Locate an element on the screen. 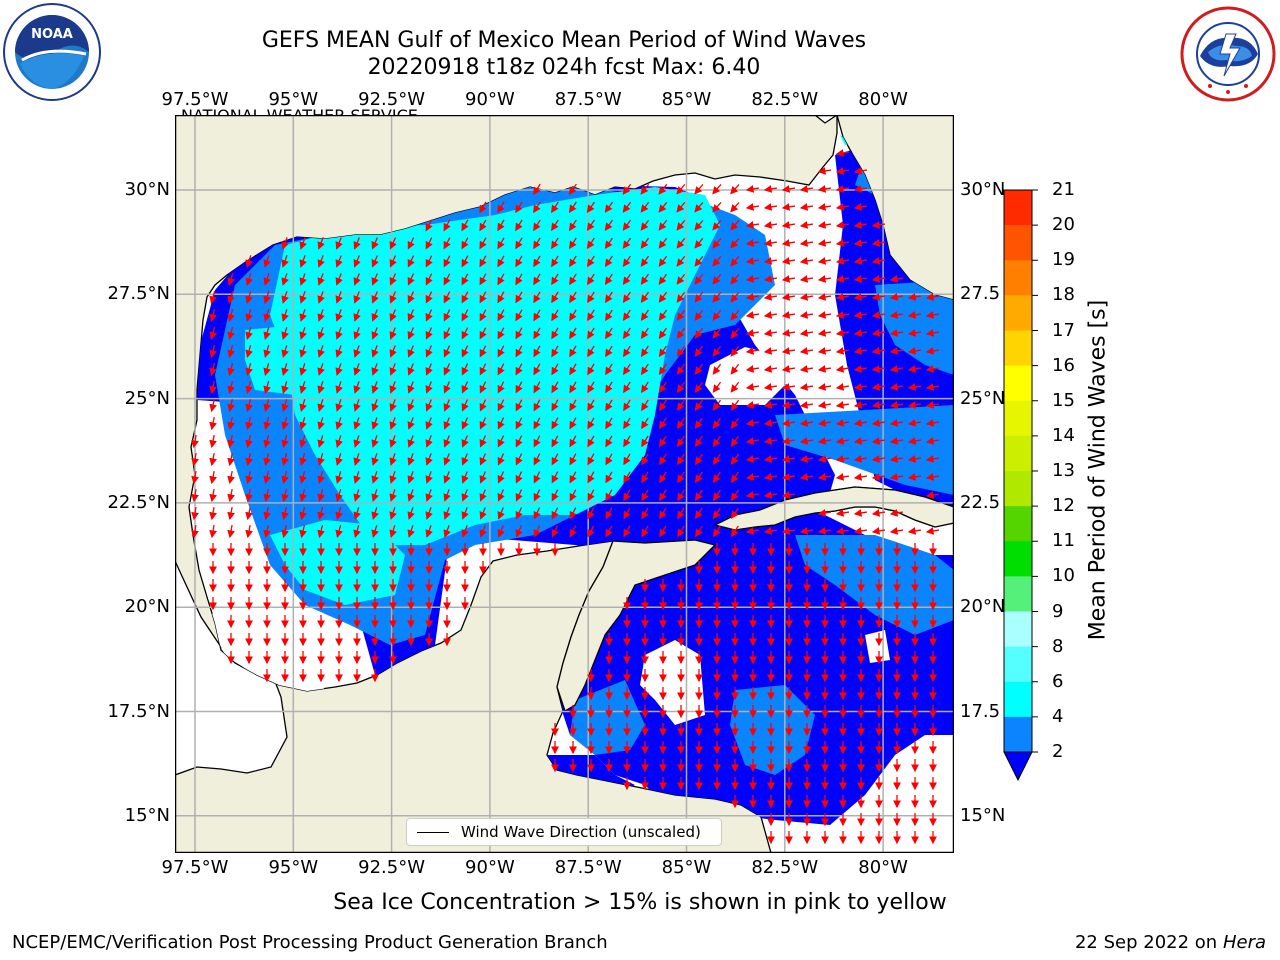 The width and height of the screenshot is (1280, 960). lon-label-top: 92.5°W is located at coordinates (392, 99).